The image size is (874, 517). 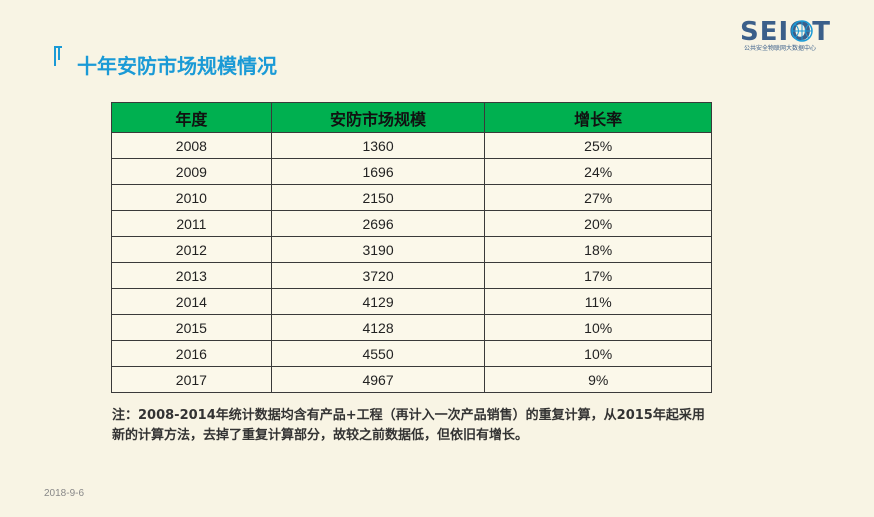 What do you see at coordinates (378, 379) in the screenshot?
I see `cell-market-size: 4967` at bounding box center [378, 379].